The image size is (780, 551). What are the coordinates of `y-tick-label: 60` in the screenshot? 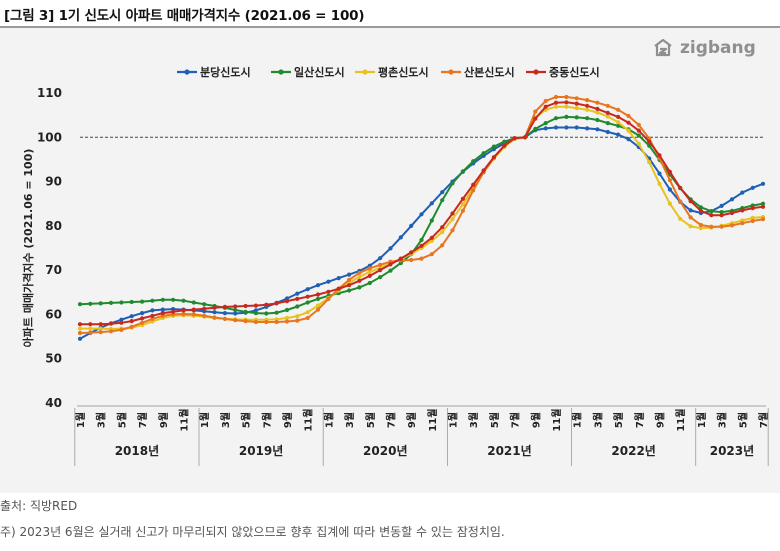 It's located at (53, 314).